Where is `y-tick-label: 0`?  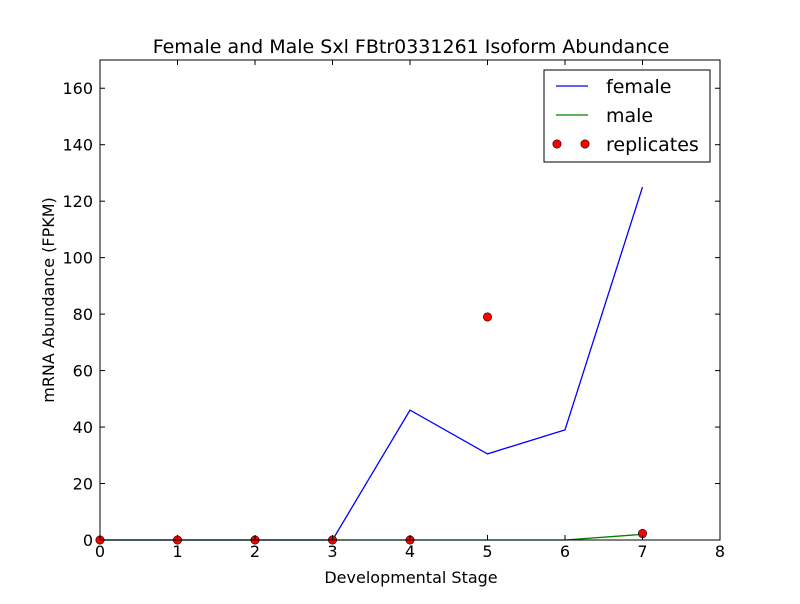 y-tick-label: 0 is located at coordinates (88, 540).